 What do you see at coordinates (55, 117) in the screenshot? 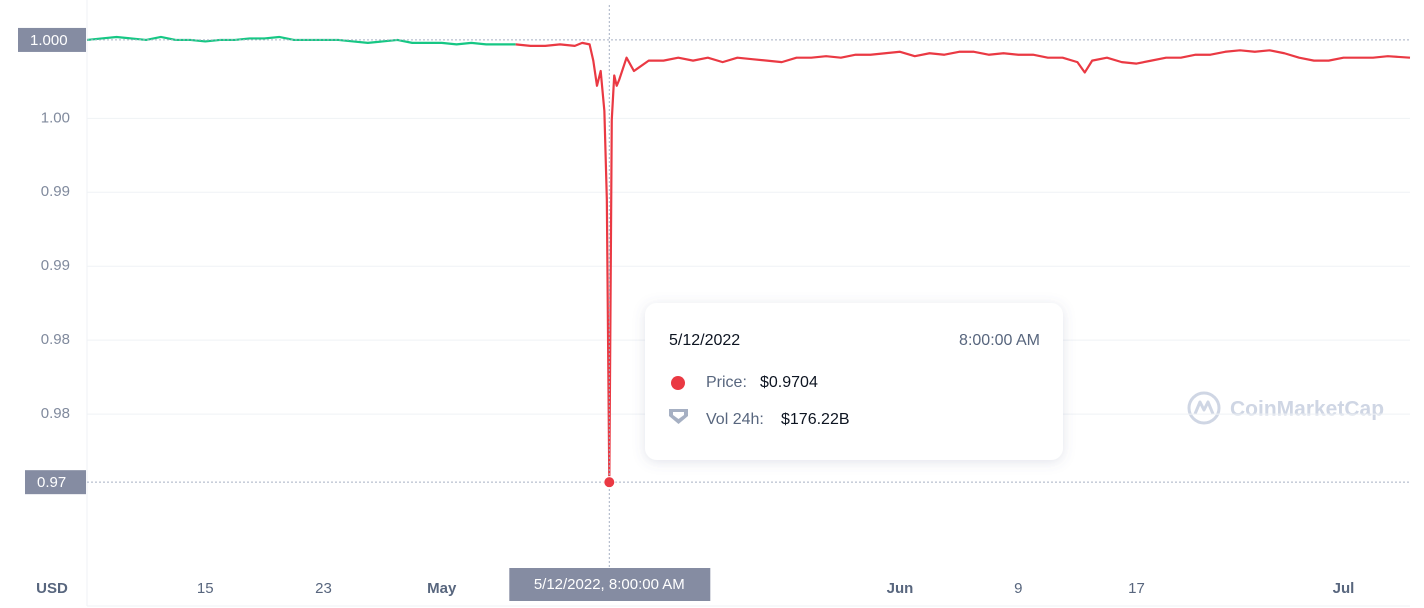
I see `y-tick-label: 1.00` at bounding box center [55, 117].